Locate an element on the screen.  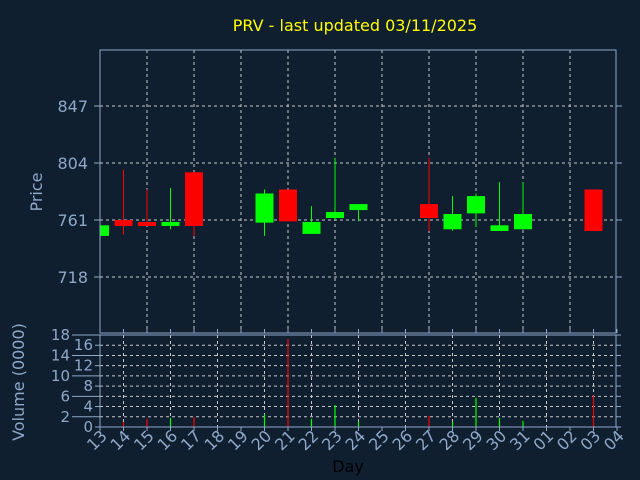
price-tick-label: 718 is located at coordinates (72, 277).